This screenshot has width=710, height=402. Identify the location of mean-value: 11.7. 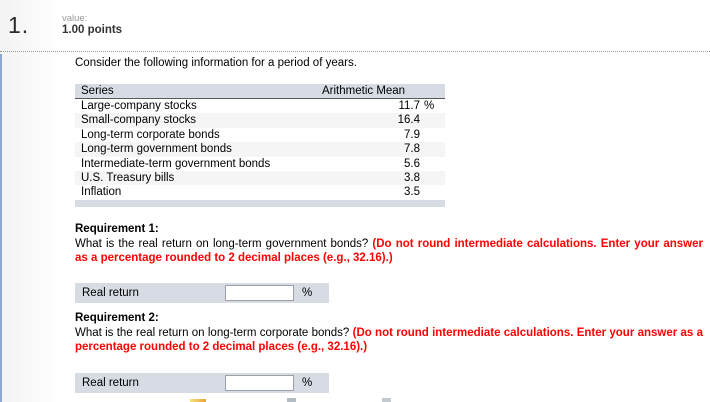
(409, 106).